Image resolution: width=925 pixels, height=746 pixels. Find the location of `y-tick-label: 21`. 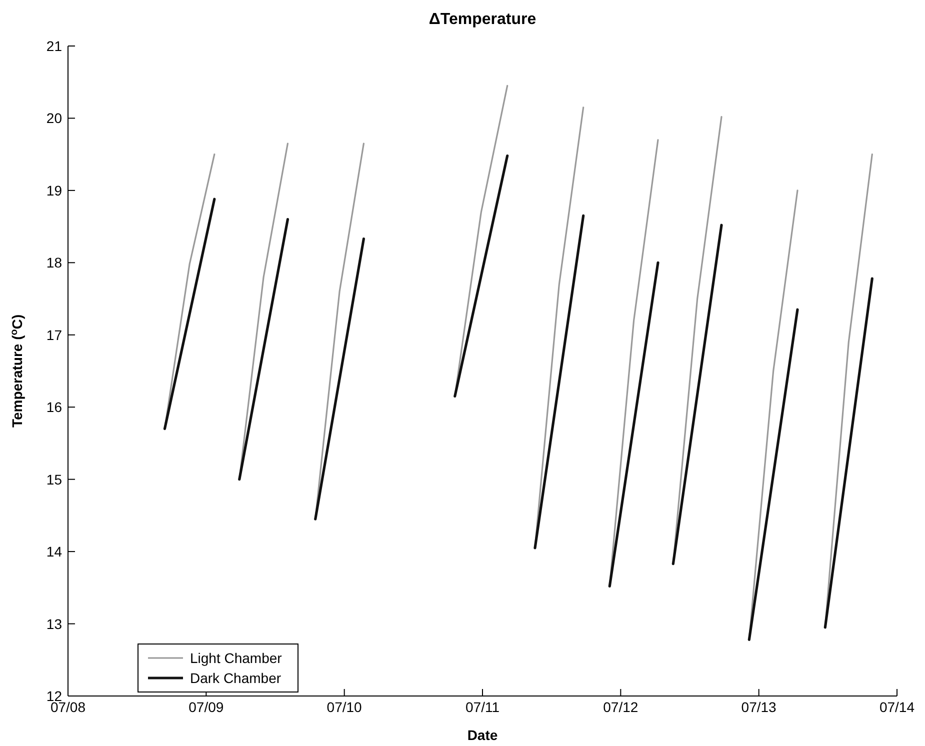

y-tick-label: 21 is located at coordinates (54, 46).